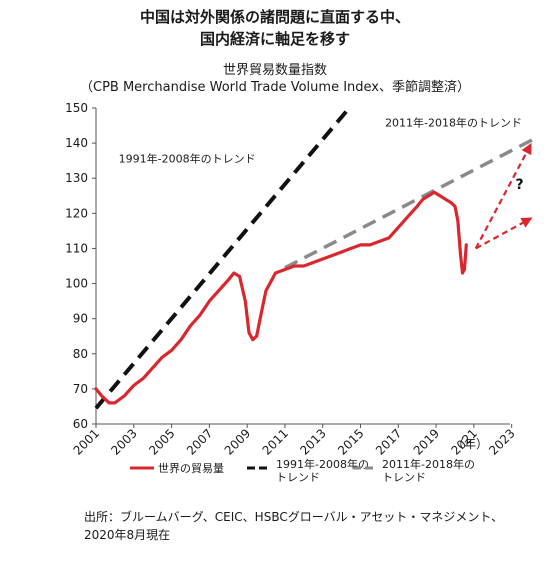  I want to click on chart-title-line-2: 国内経済に軸足を移す, so click(274, 39).